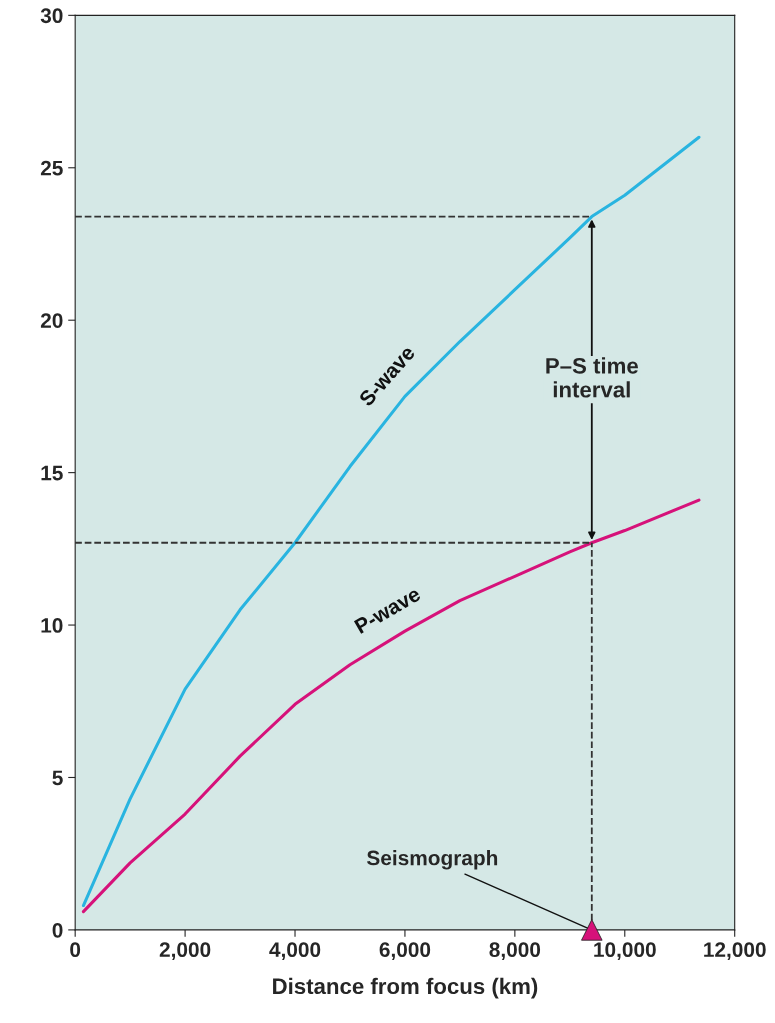 Image resolution: width=775 pixels, height=1023 pixels. I want to click on x-tick-label: 0, so click(75, 950).